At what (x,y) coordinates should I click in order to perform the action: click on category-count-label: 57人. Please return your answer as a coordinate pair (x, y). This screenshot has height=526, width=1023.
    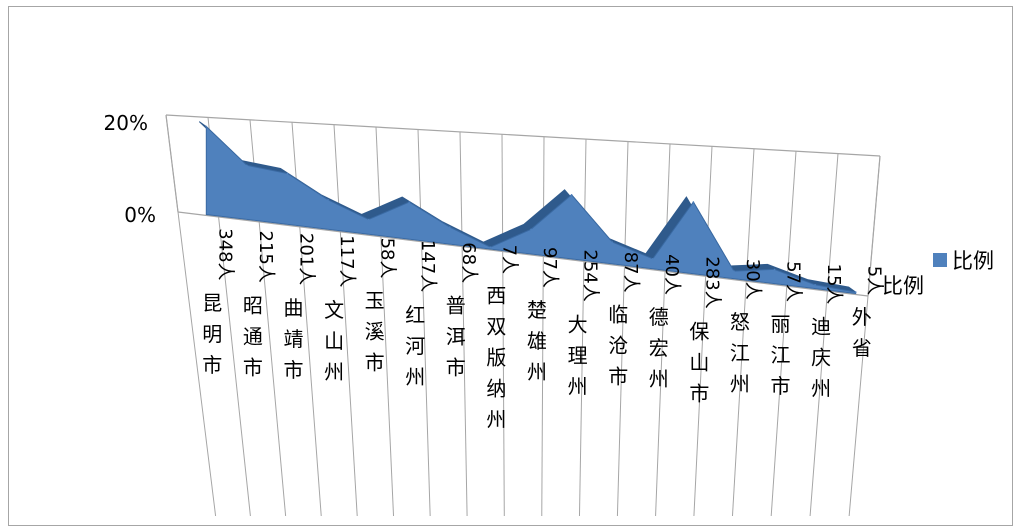
    Looking at the image, I should click on (793, 281).